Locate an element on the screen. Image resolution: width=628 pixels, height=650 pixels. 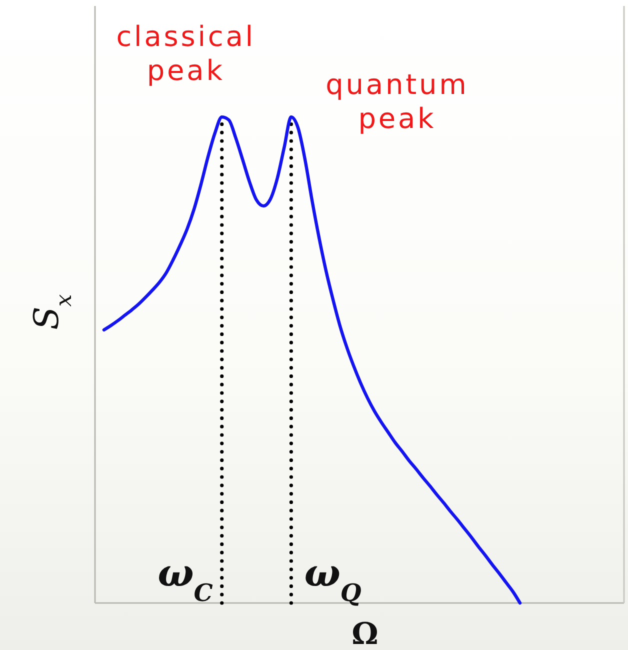
annotation: quantum peak is located at coordinates (397, 101).